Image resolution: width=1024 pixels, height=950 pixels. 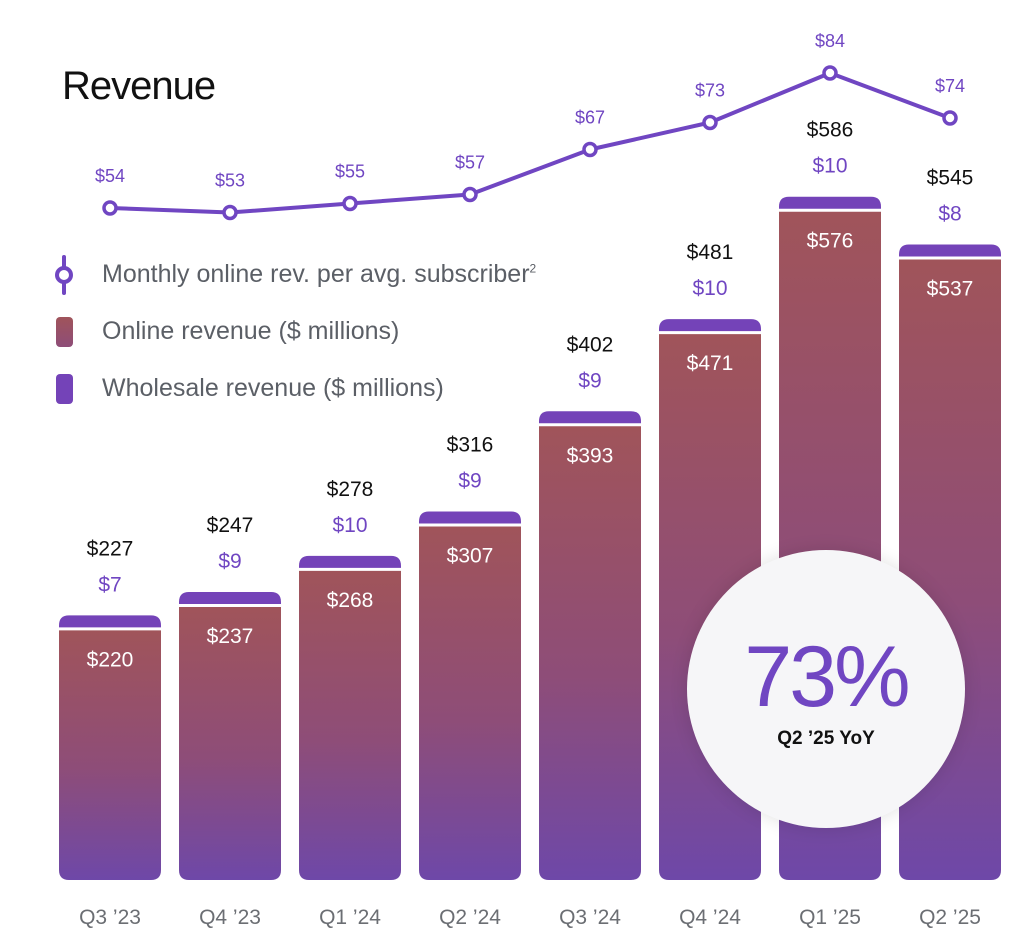 I want to click on legend-label: Wholesale revenue ($ millions), so click(x=273, y=388).